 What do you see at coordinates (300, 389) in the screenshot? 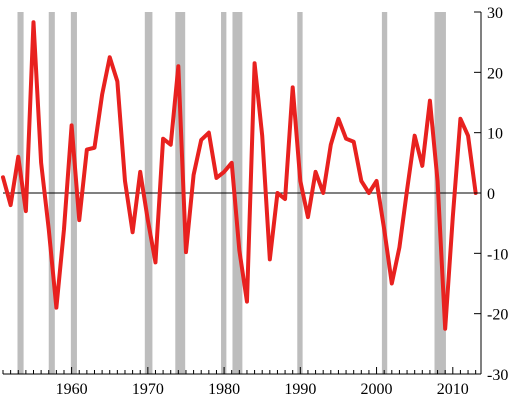
I see `x-tick-label-1990: 1990` at bounding box center [300, 389].